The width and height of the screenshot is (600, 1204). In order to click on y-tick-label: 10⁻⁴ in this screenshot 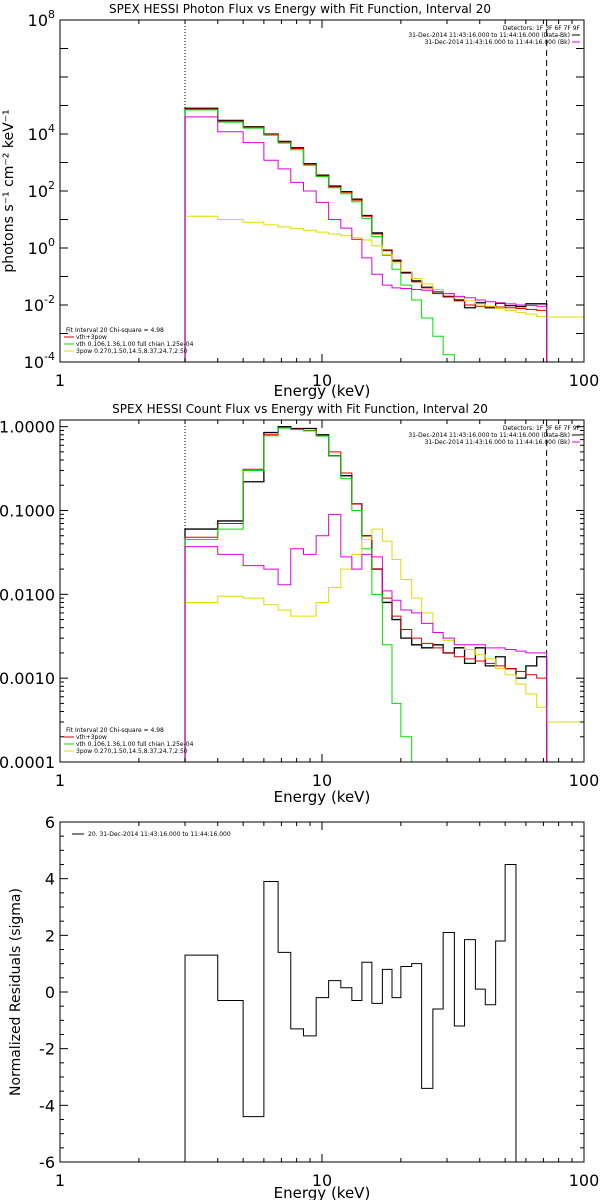, I will do `click(39, 361)`.